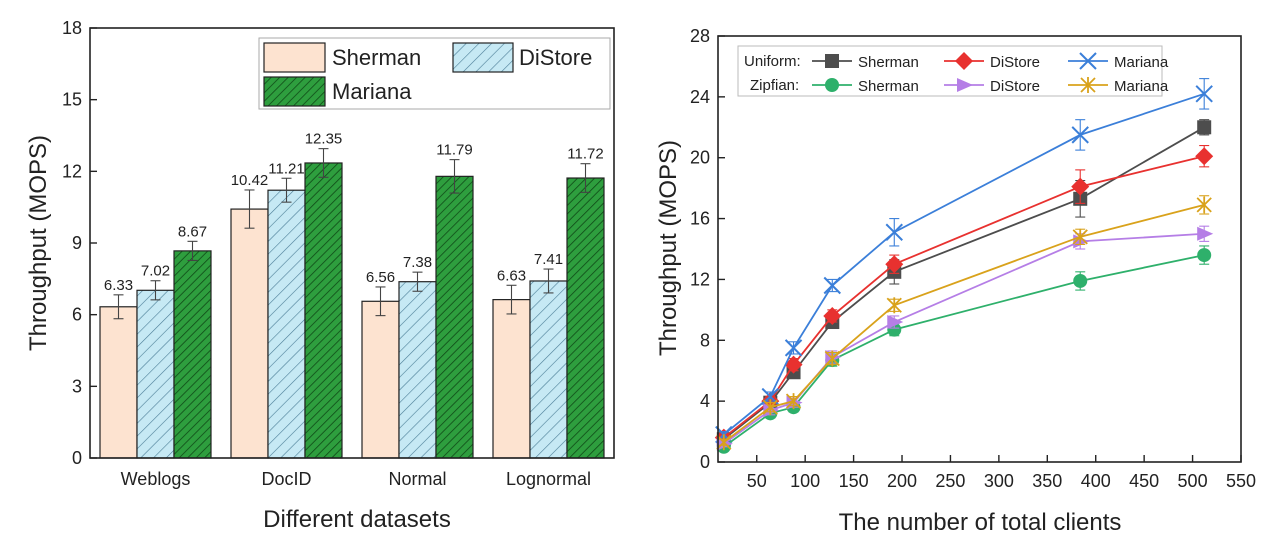 The width and height of the screenshot is (1280, 542). I want to click on data-label-distore-lognormal: 7.41, so click(548, 259).